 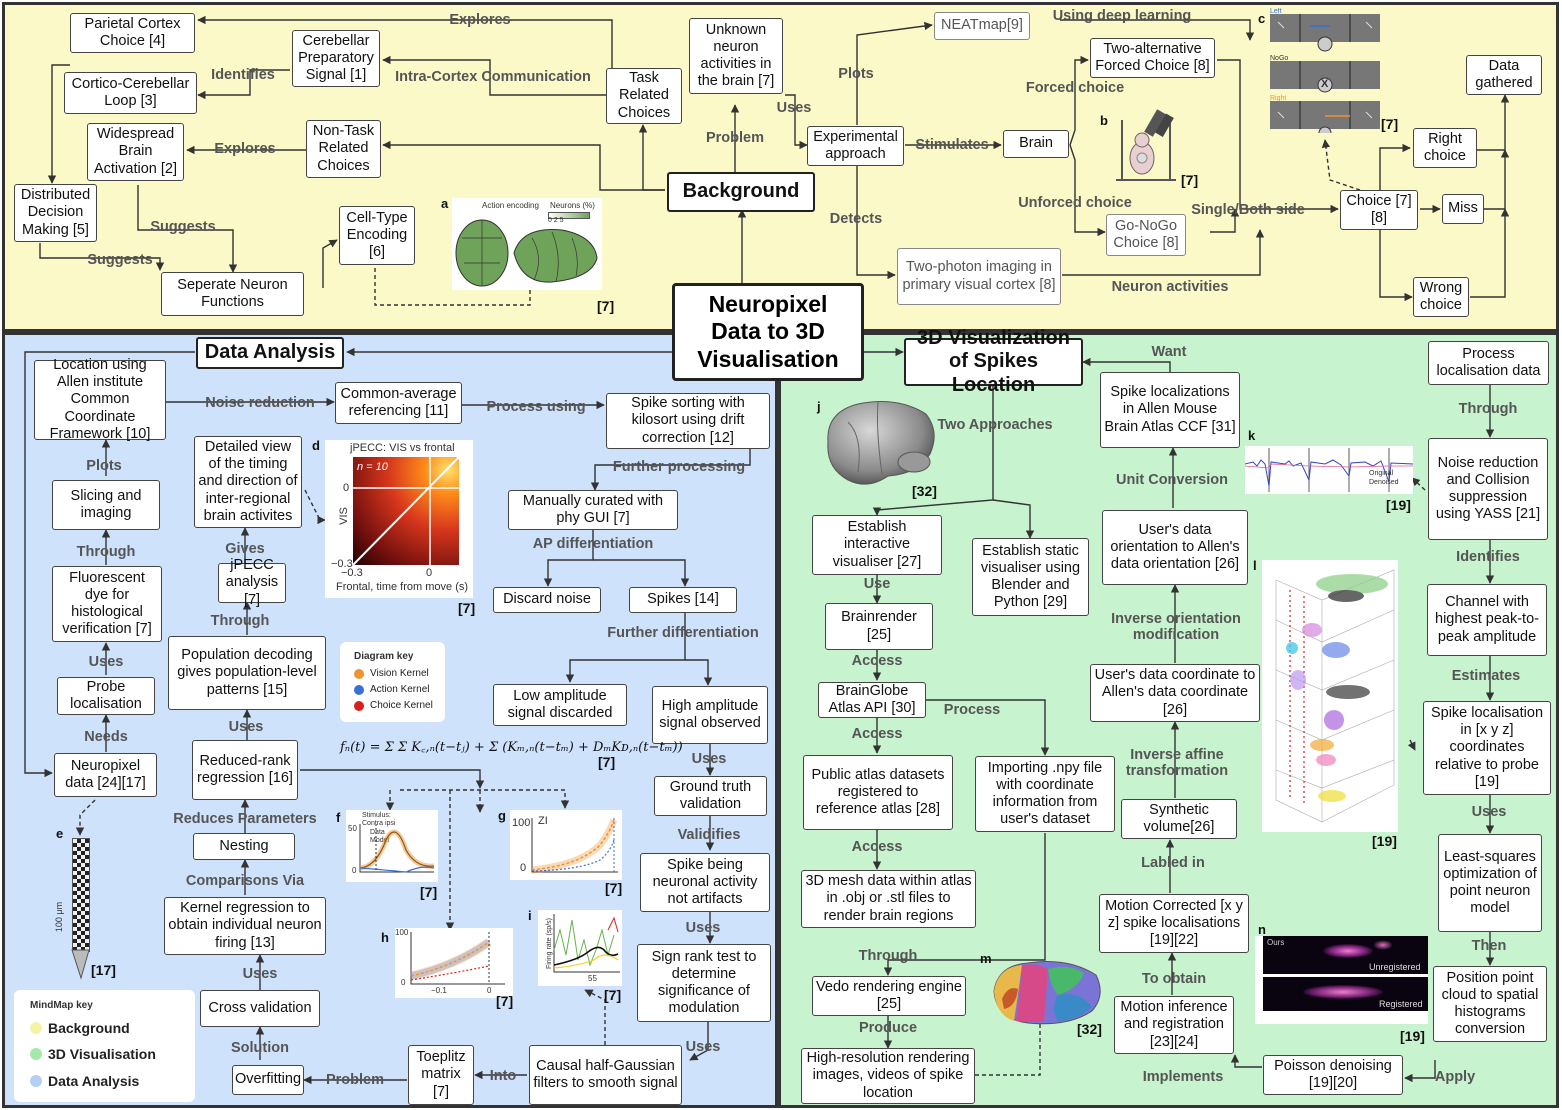 What do you see at coordinates (106, 552) in the screenshot?
I see `edge-label-through: Through` at bounding box center [106, 552].